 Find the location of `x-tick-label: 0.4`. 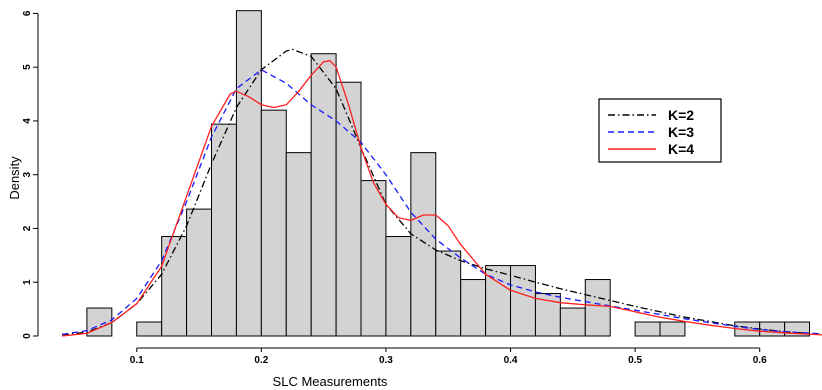

x-tick-label: 0.4 is located at coordinates (511, 360).